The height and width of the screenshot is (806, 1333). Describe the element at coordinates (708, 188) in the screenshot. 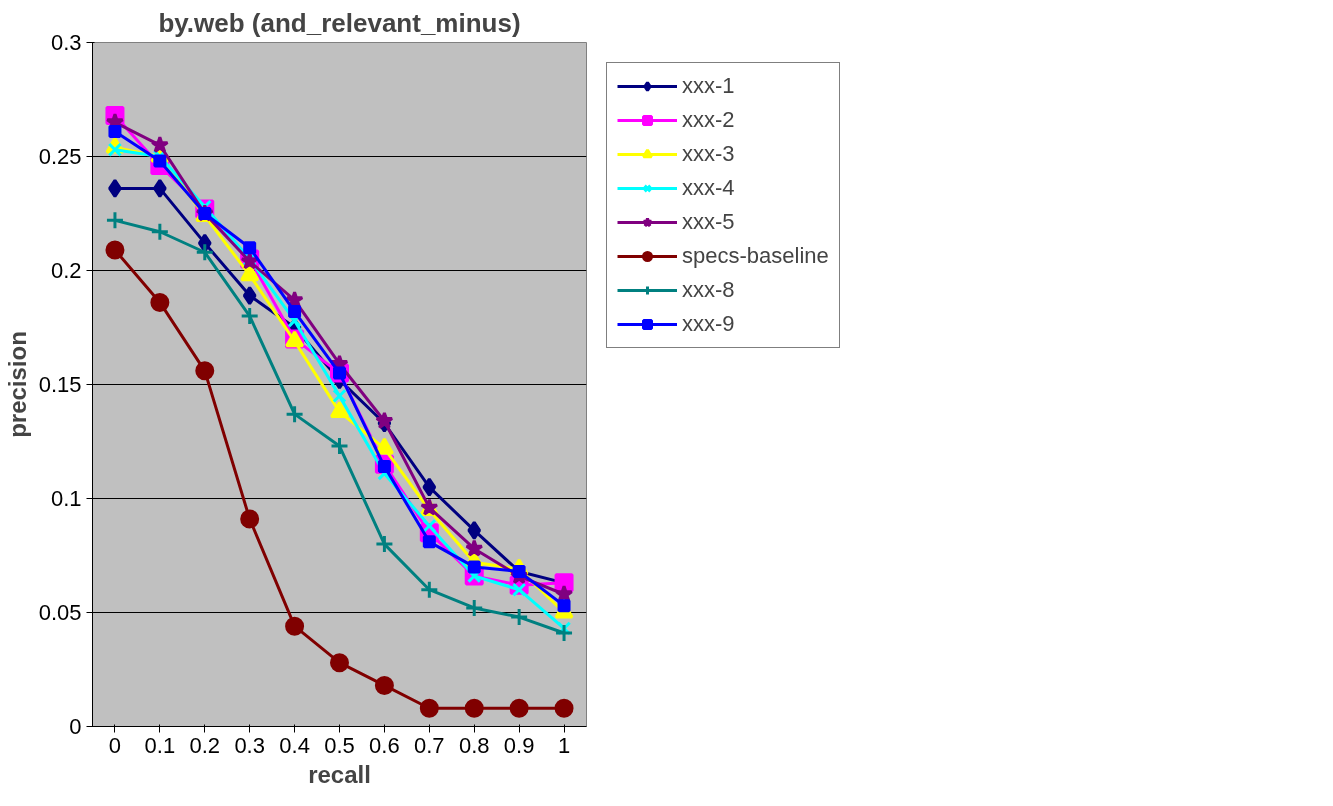

I see `legend-label: xxx-4` at that location.